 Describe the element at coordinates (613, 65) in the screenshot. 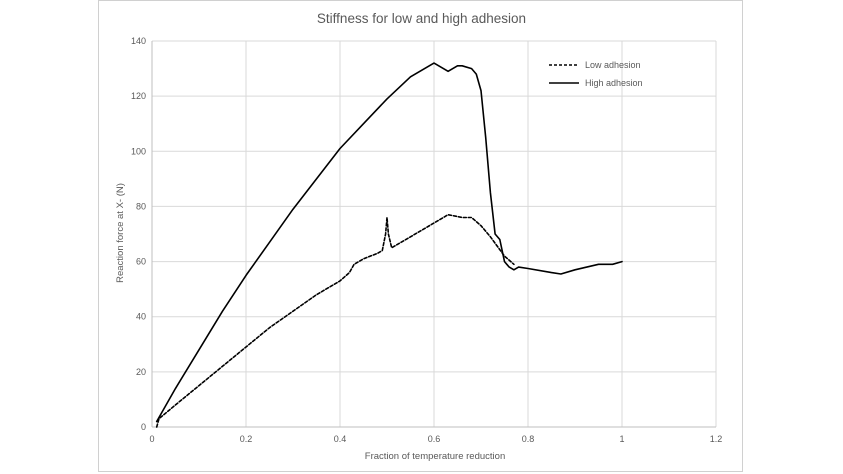

I see `legend-label-low-adhesion: Low adhesion` at that location.